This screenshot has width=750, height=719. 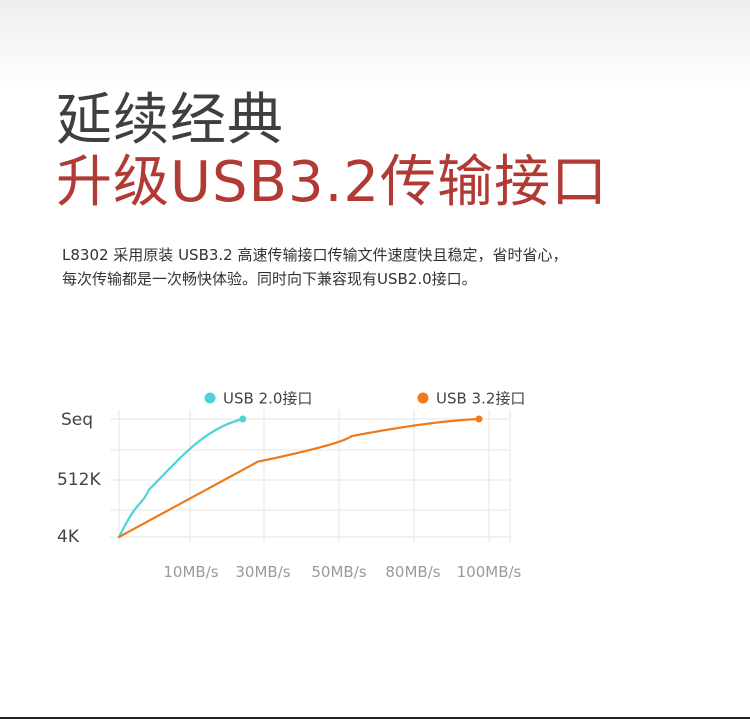 I want to click on x-tick-label: 100MB/s, so click(x=489, y=572).